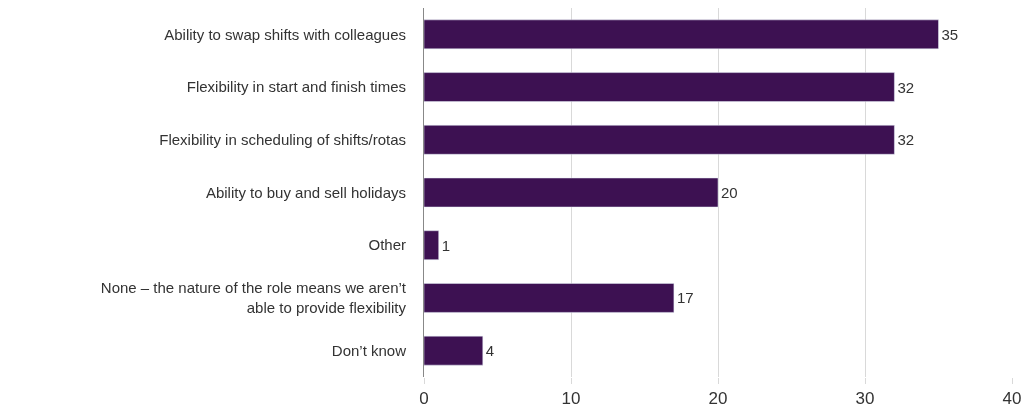 The width and height of the screenshot is (1029, 416). I want to click on y-tick-label: Flexibility in start and finish times, so click(296, 87).